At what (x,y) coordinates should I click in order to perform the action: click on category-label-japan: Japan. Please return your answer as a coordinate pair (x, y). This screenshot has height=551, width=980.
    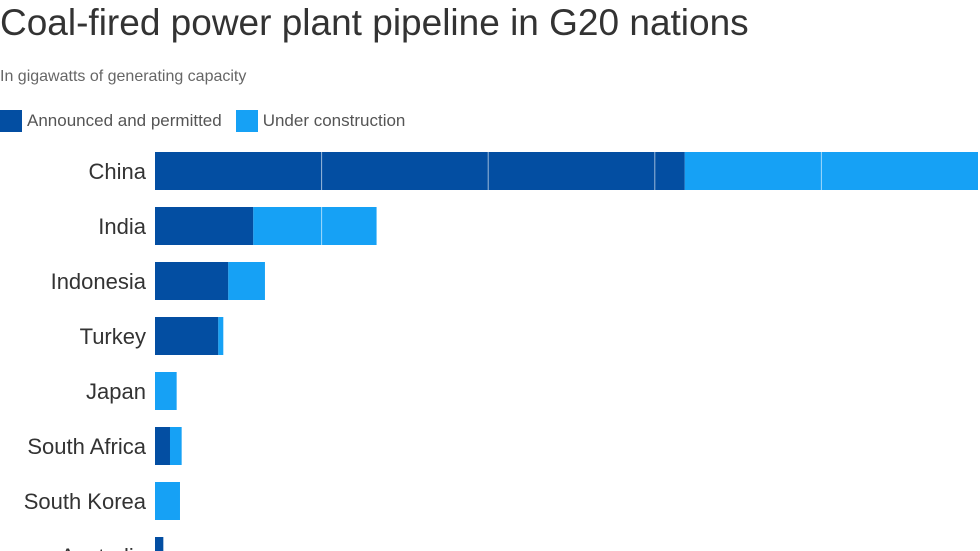
    Looking at the image, I should click on (116, 391).